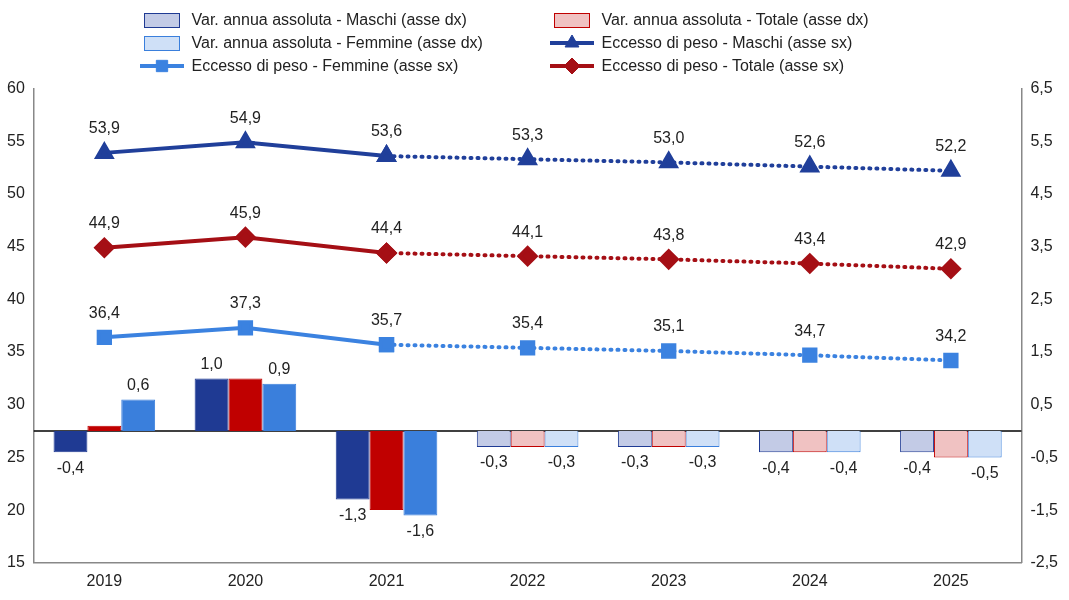  What do you see at coordinates (16, 404) in the screenshot?
I see `y-tick-label: 30` at bounding box center [16, 404].